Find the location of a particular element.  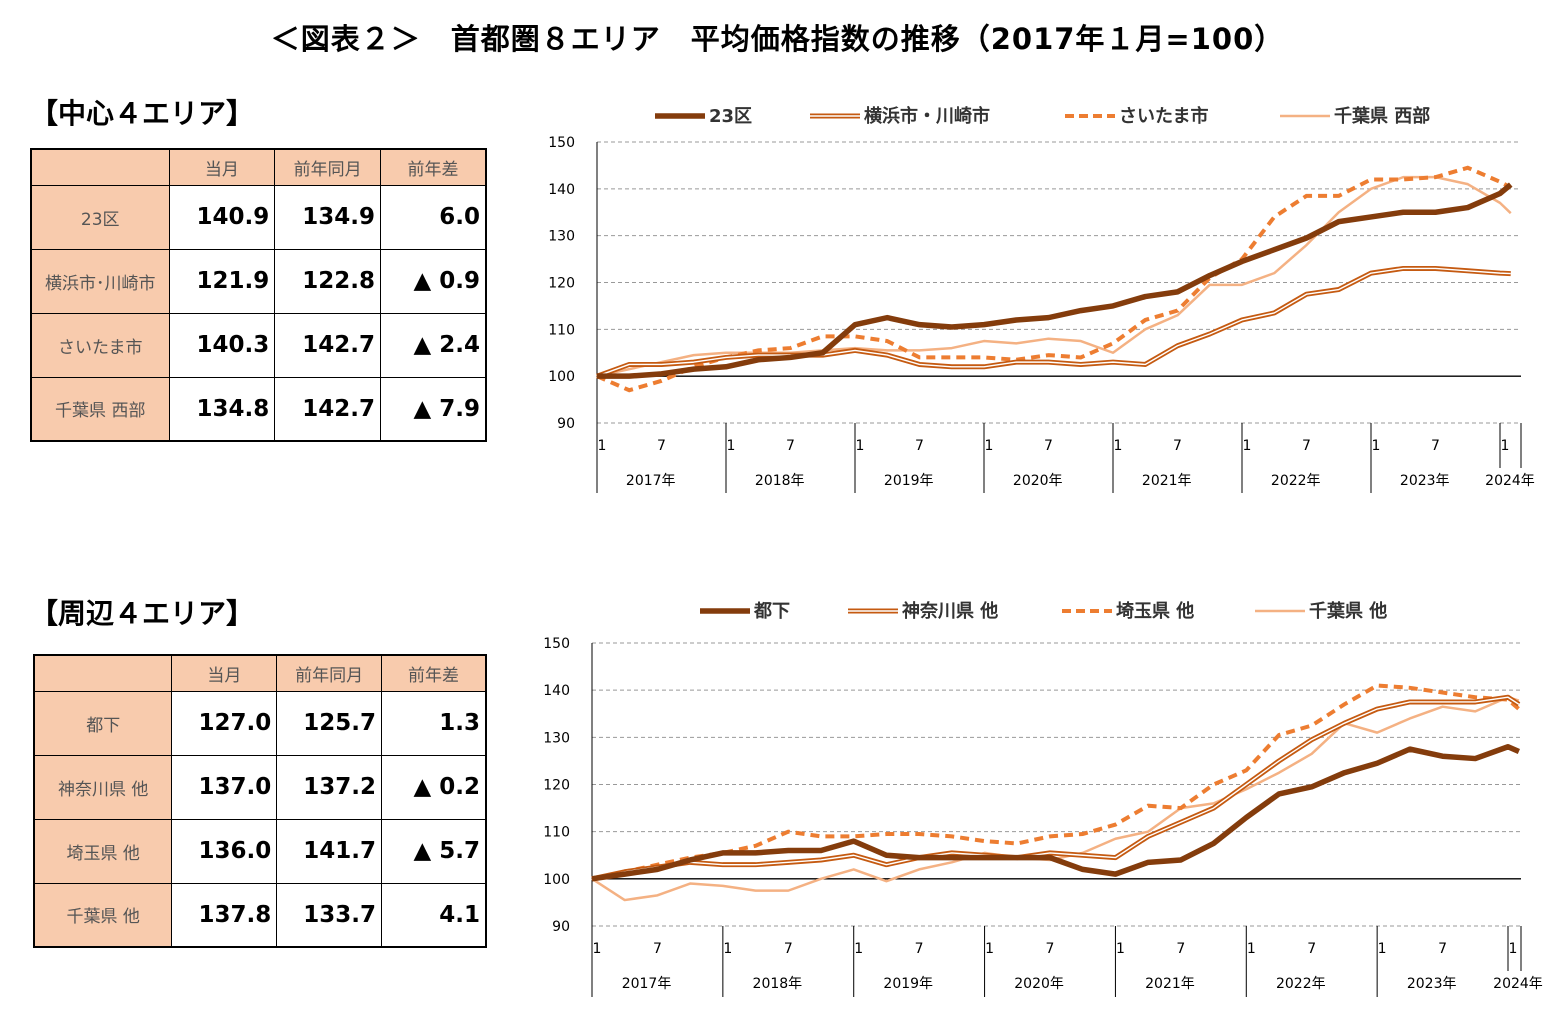

table-row: さいたま市 140.3 142.7 ▲ 2.4 is located at coordinates (258, 345).